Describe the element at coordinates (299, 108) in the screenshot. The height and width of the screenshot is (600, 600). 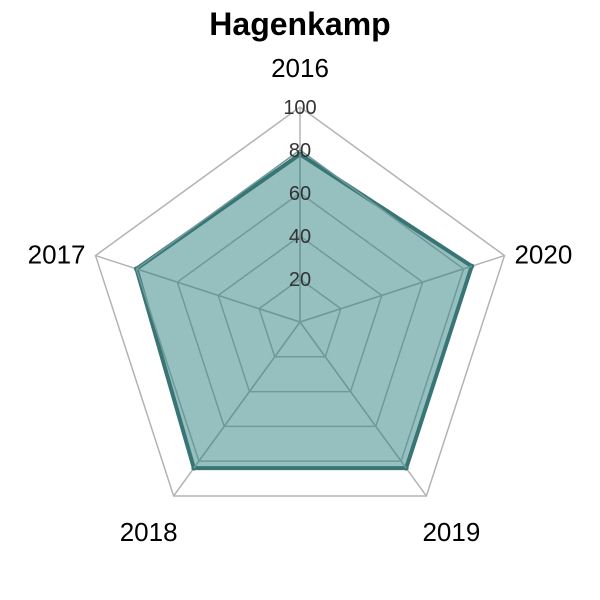
I see `radial-tick-label: 100` at that location.